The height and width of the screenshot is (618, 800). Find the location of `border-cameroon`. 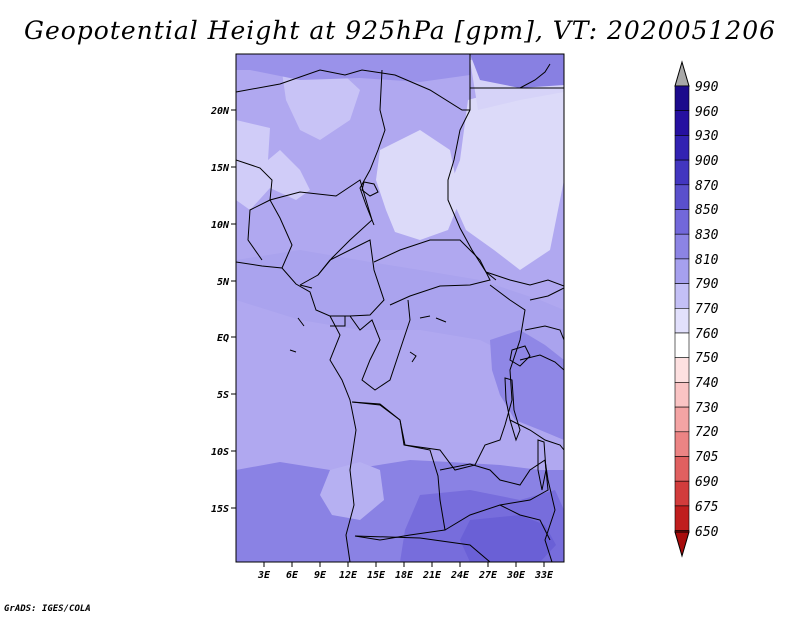

border-cameroon is located at coordinates (351, 278).